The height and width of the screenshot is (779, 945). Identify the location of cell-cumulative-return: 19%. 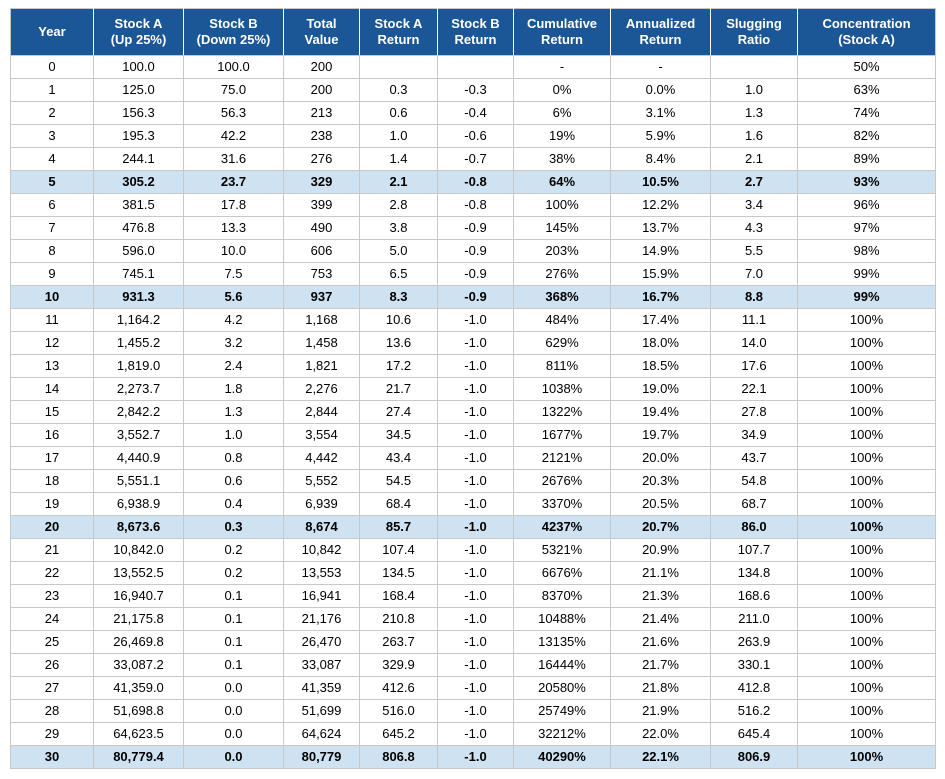
(562, 136).